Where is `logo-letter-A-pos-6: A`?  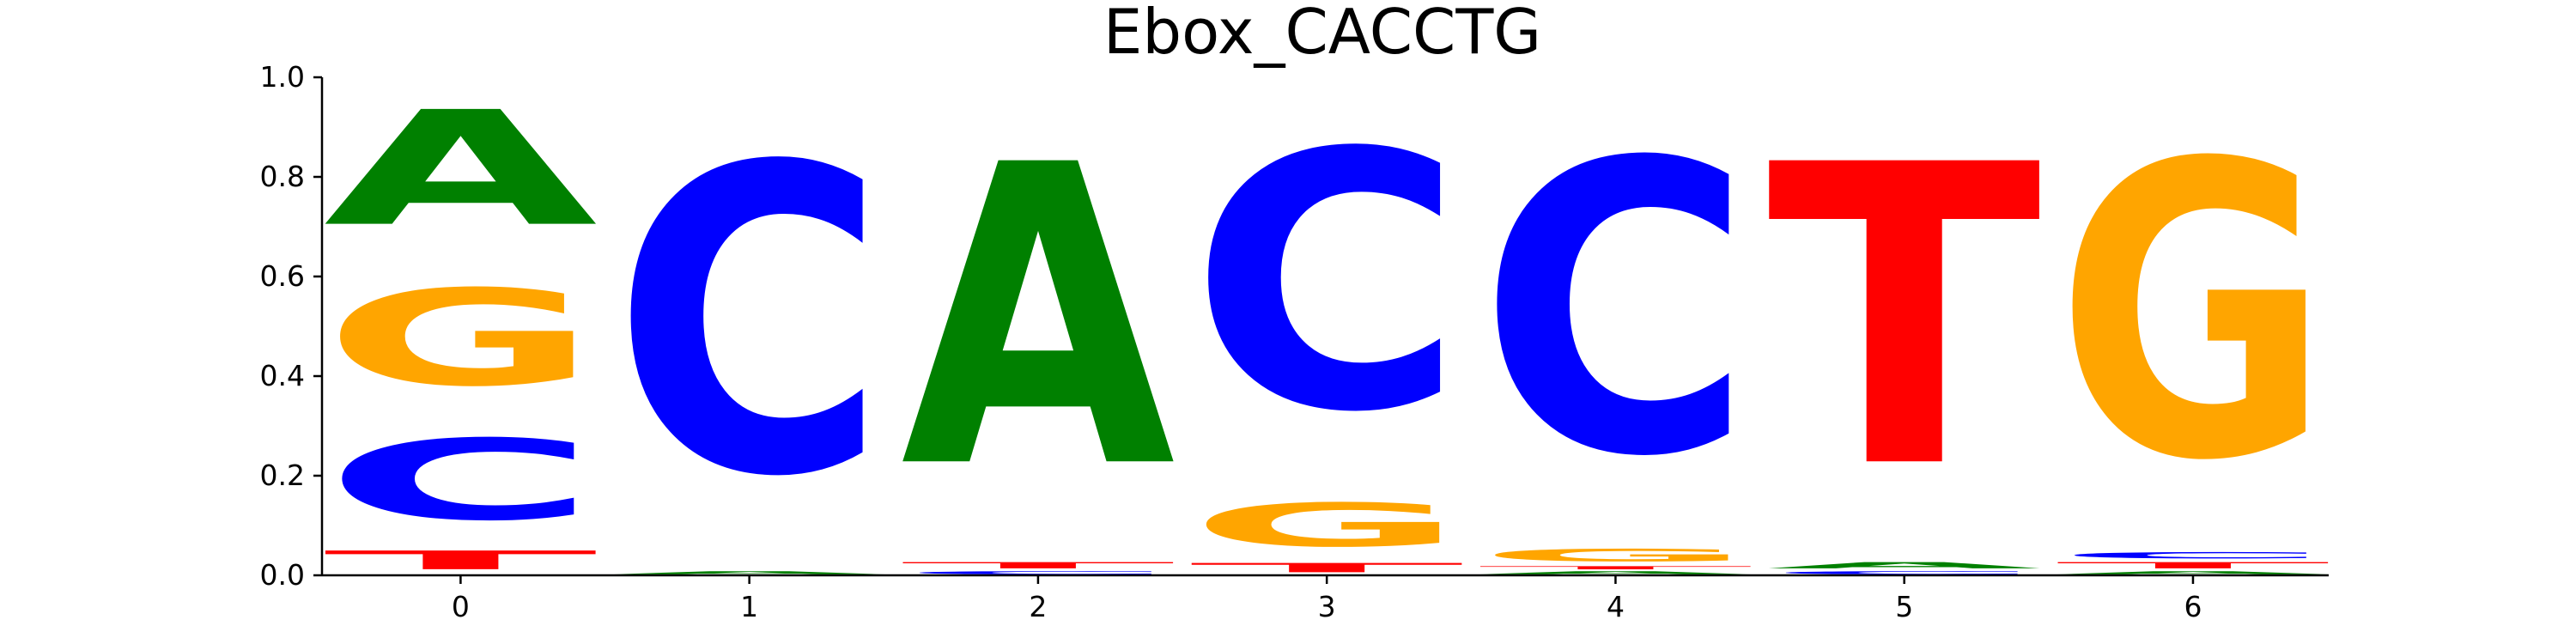
logo-letter-A-pos-6: A is located at coordinates (2194, 572).